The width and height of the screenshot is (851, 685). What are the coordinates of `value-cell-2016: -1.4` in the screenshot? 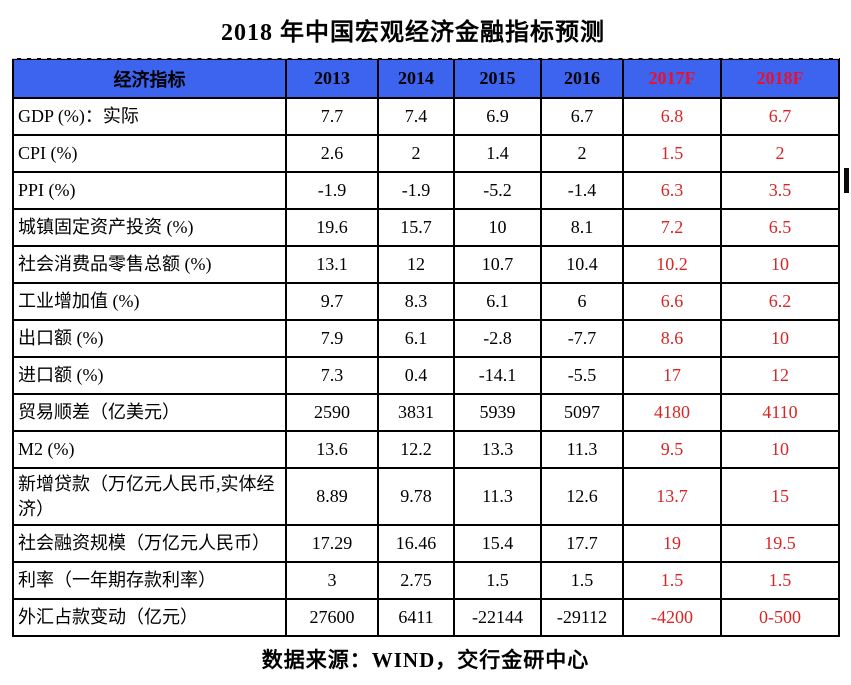 It's located at (582, 190).